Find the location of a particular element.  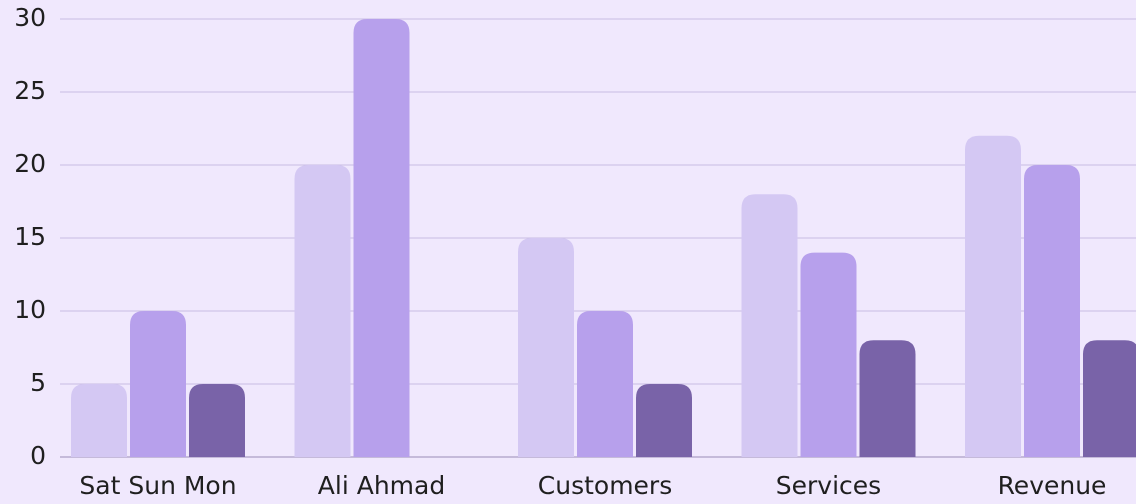

x-tick-label: Revenue is located at coordinates (1052, 485).